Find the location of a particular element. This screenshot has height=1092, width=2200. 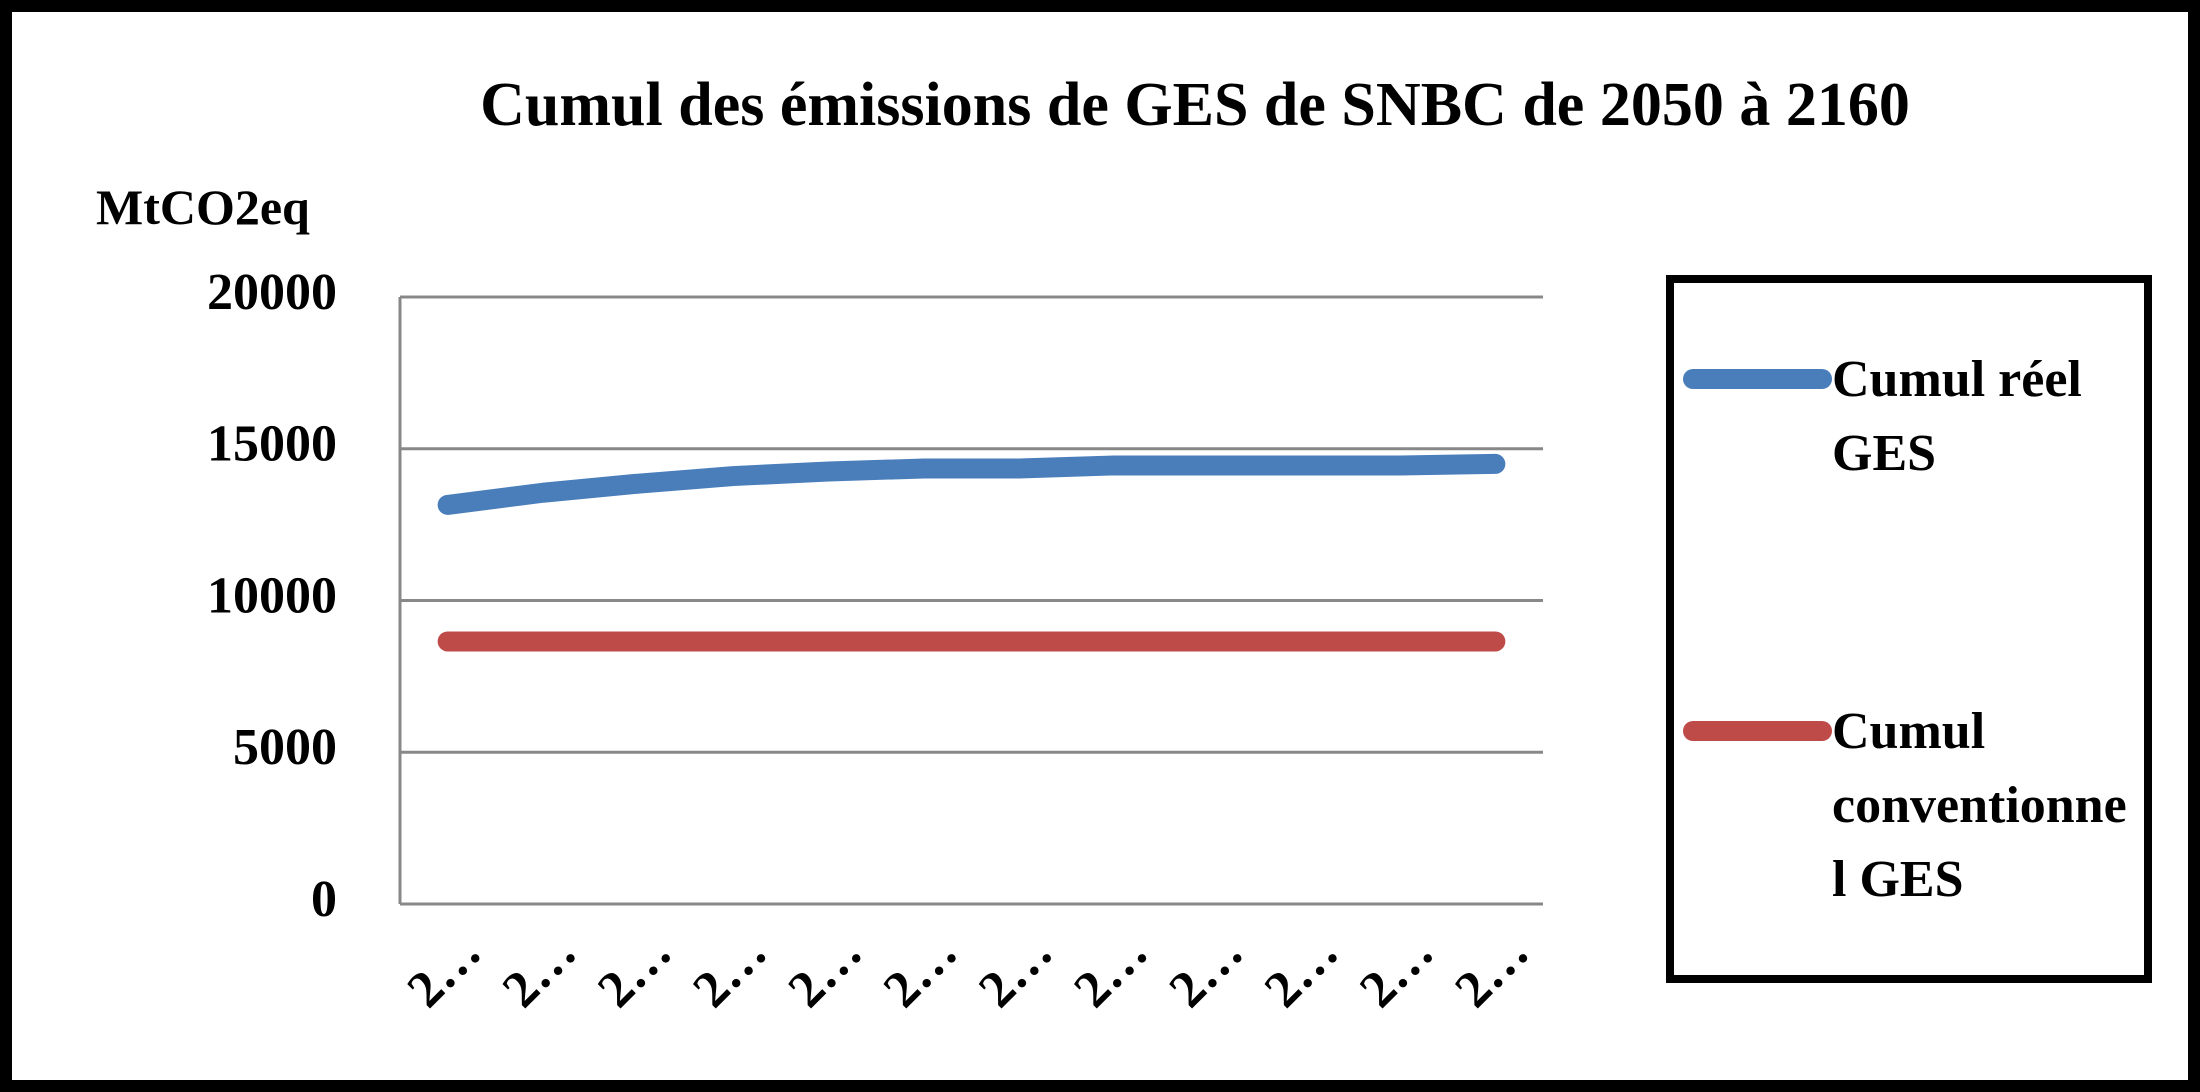

y-tick-label: 15000 is located at coordinates (272, 444).